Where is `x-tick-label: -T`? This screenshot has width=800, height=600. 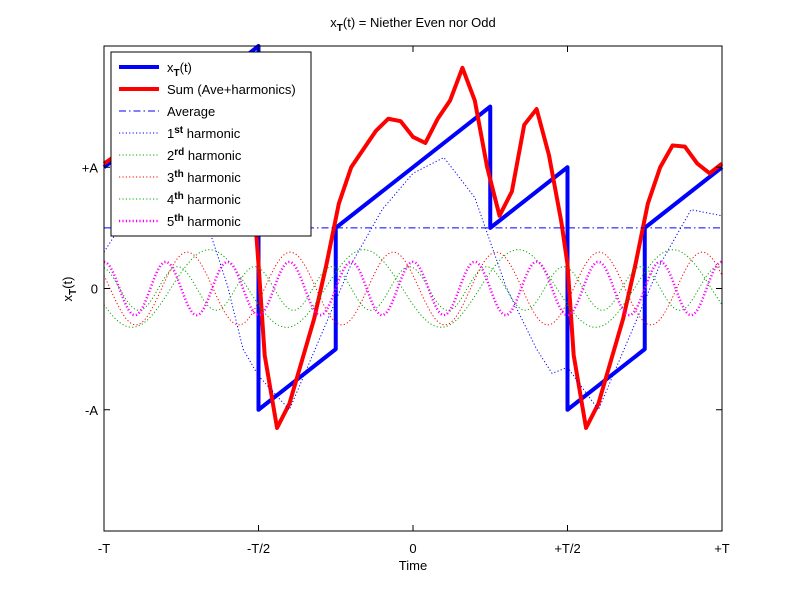 x-tick-label: -T is located at coordinates (104, 548).